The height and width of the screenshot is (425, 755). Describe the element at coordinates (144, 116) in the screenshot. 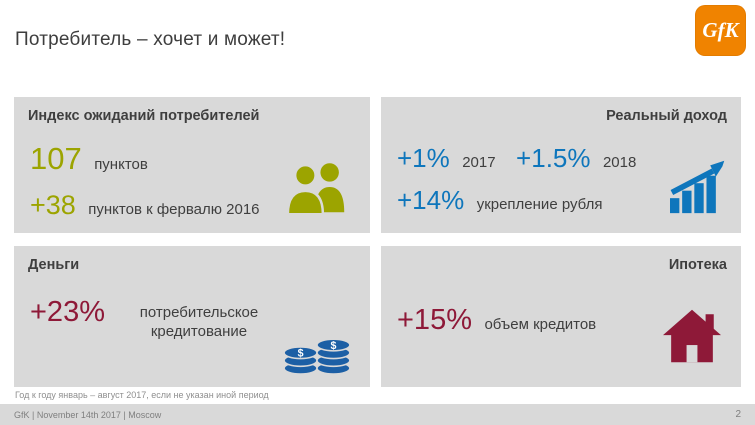

I see `panel-consumer-index-header: Индекс ожиданий потребителей` at that location.